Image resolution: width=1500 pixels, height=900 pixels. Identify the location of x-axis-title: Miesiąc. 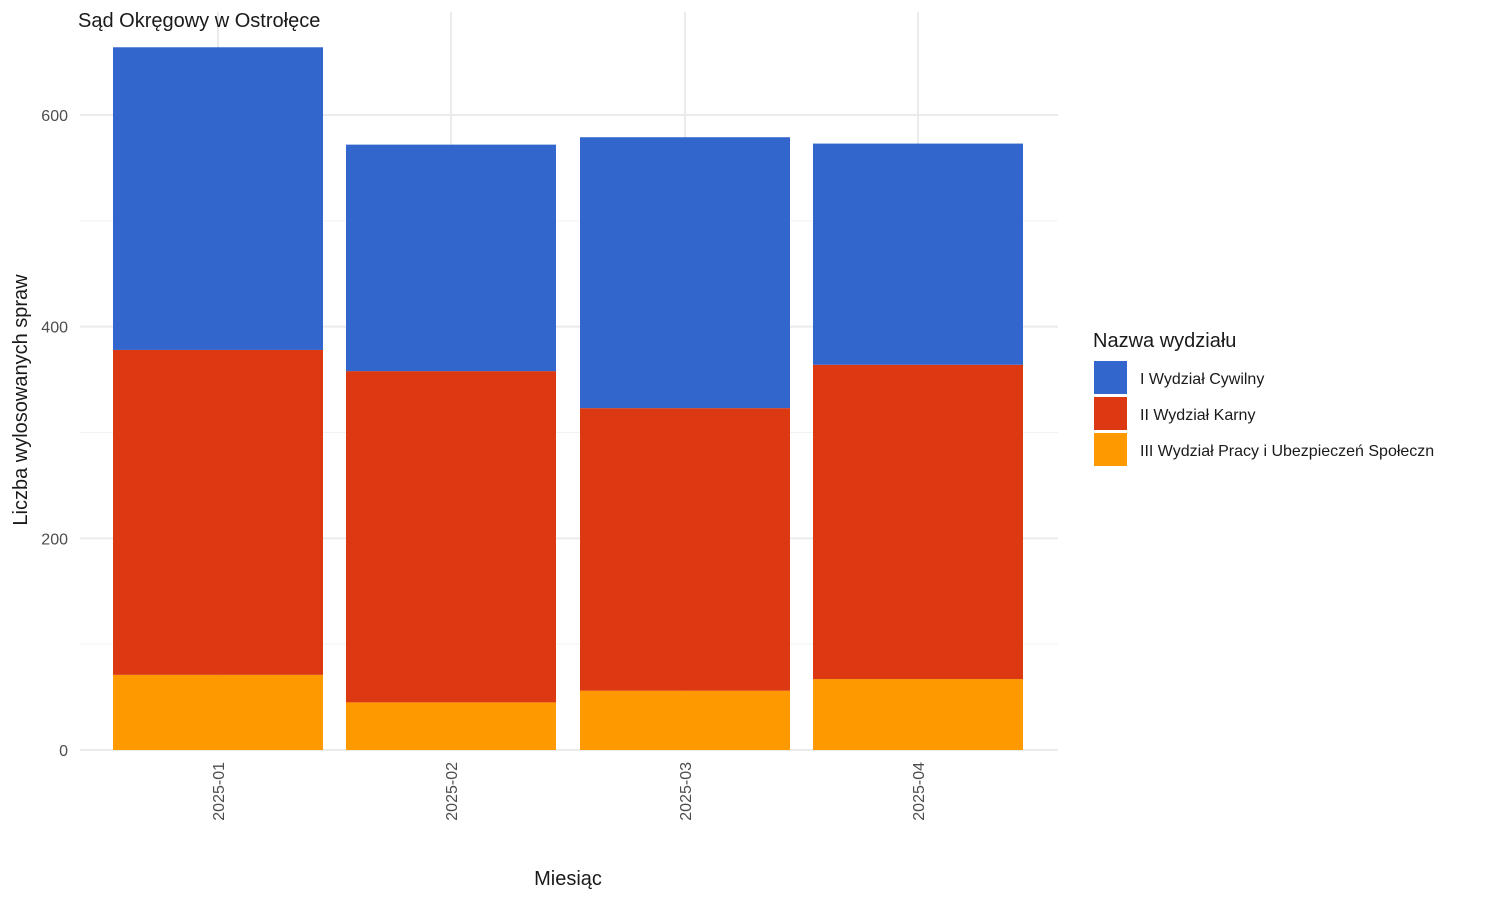
(568, 879).